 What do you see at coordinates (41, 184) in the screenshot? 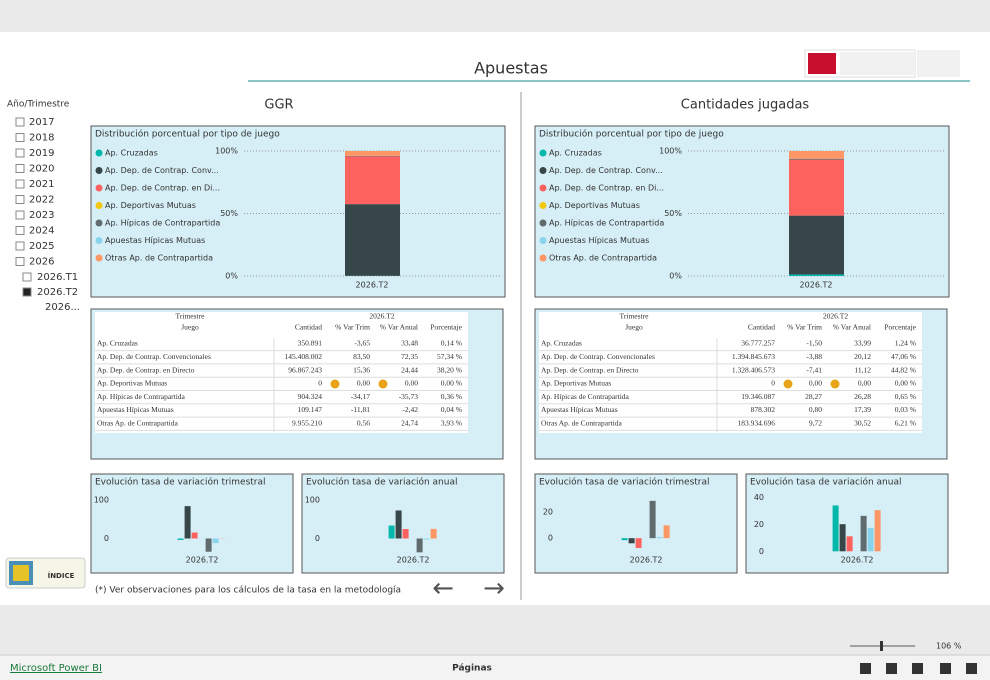
I see `slicer-item: 2021` at bounding box center [41, 184].